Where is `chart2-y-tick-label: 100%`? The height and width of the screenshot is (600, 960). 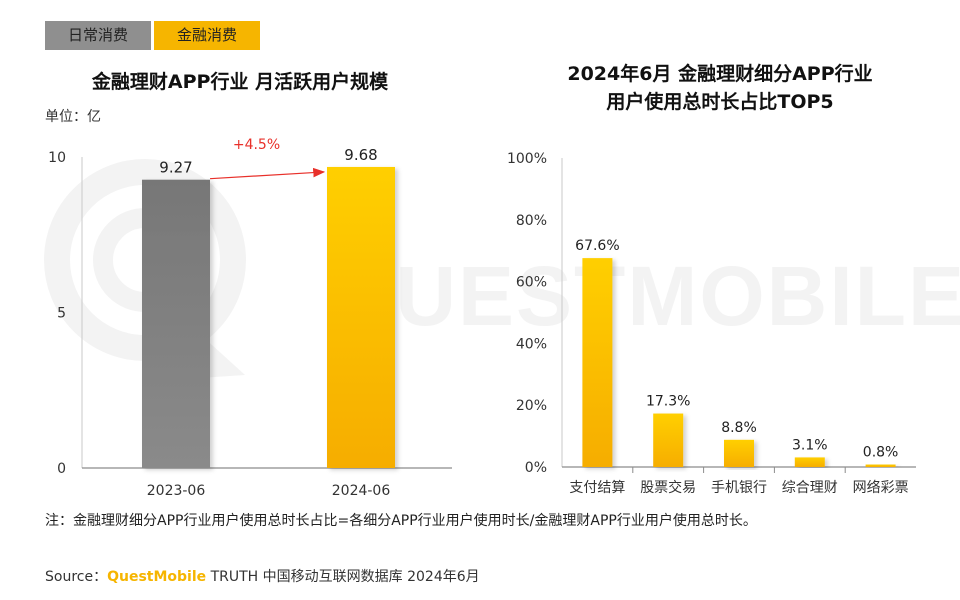
chart2-y-tick-label: 100% is located at coordinates (527, 159).